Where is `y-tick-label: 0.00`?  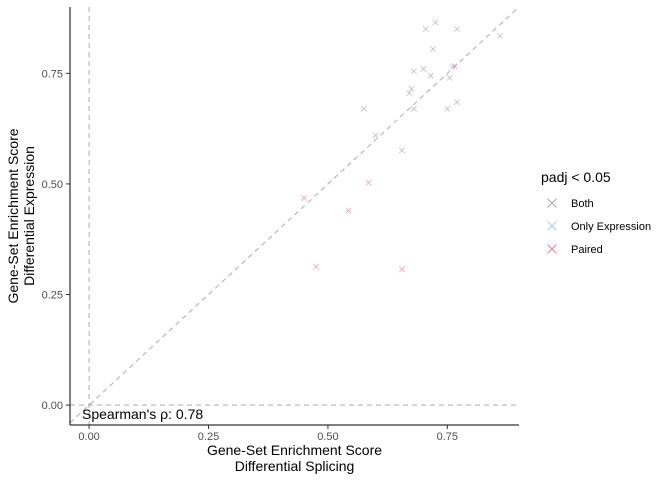 y-tick-label: 0.00 is located at coordinates (52, 406).